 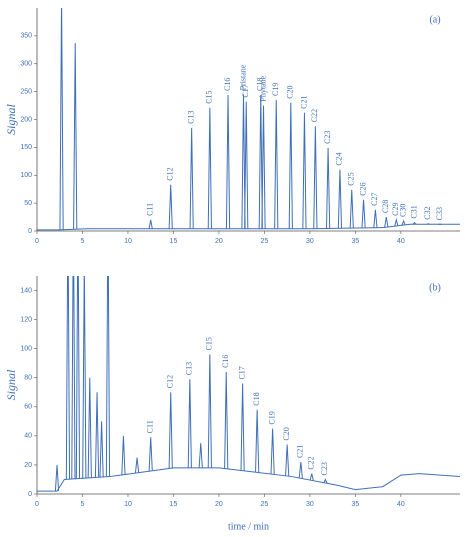 I want to click on peak-label: C15, so click(x=209, y=96).